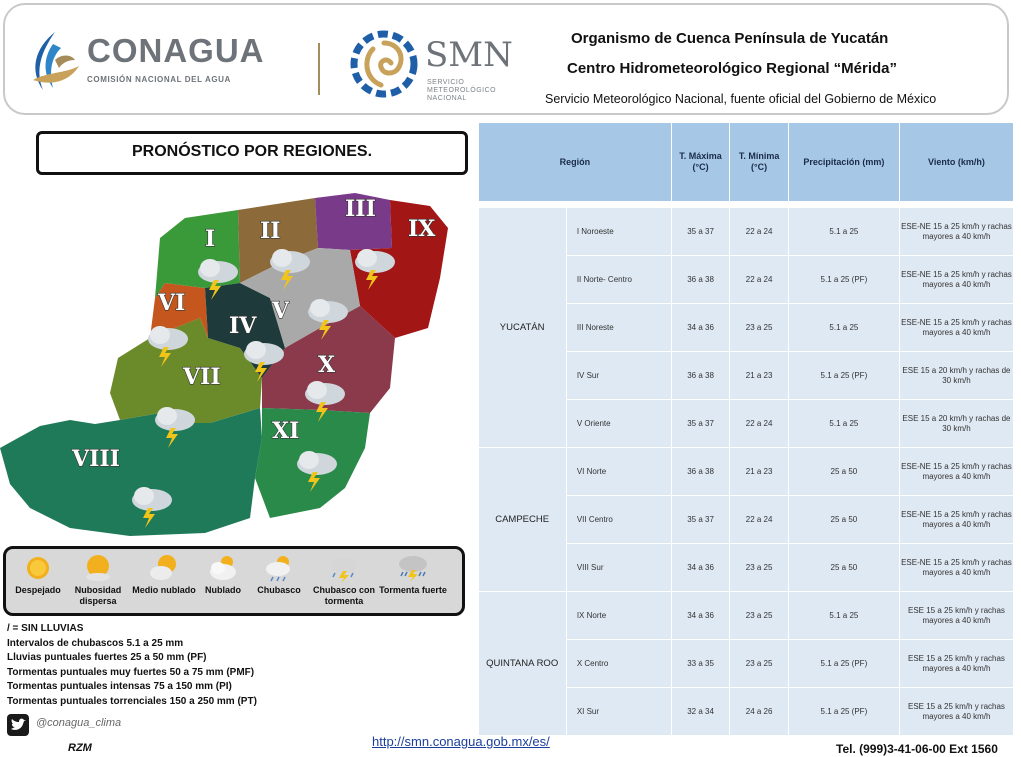 This screenshot has height=757, width=1021. I want to click on cell-region: IX Norte, so click(619, 615).